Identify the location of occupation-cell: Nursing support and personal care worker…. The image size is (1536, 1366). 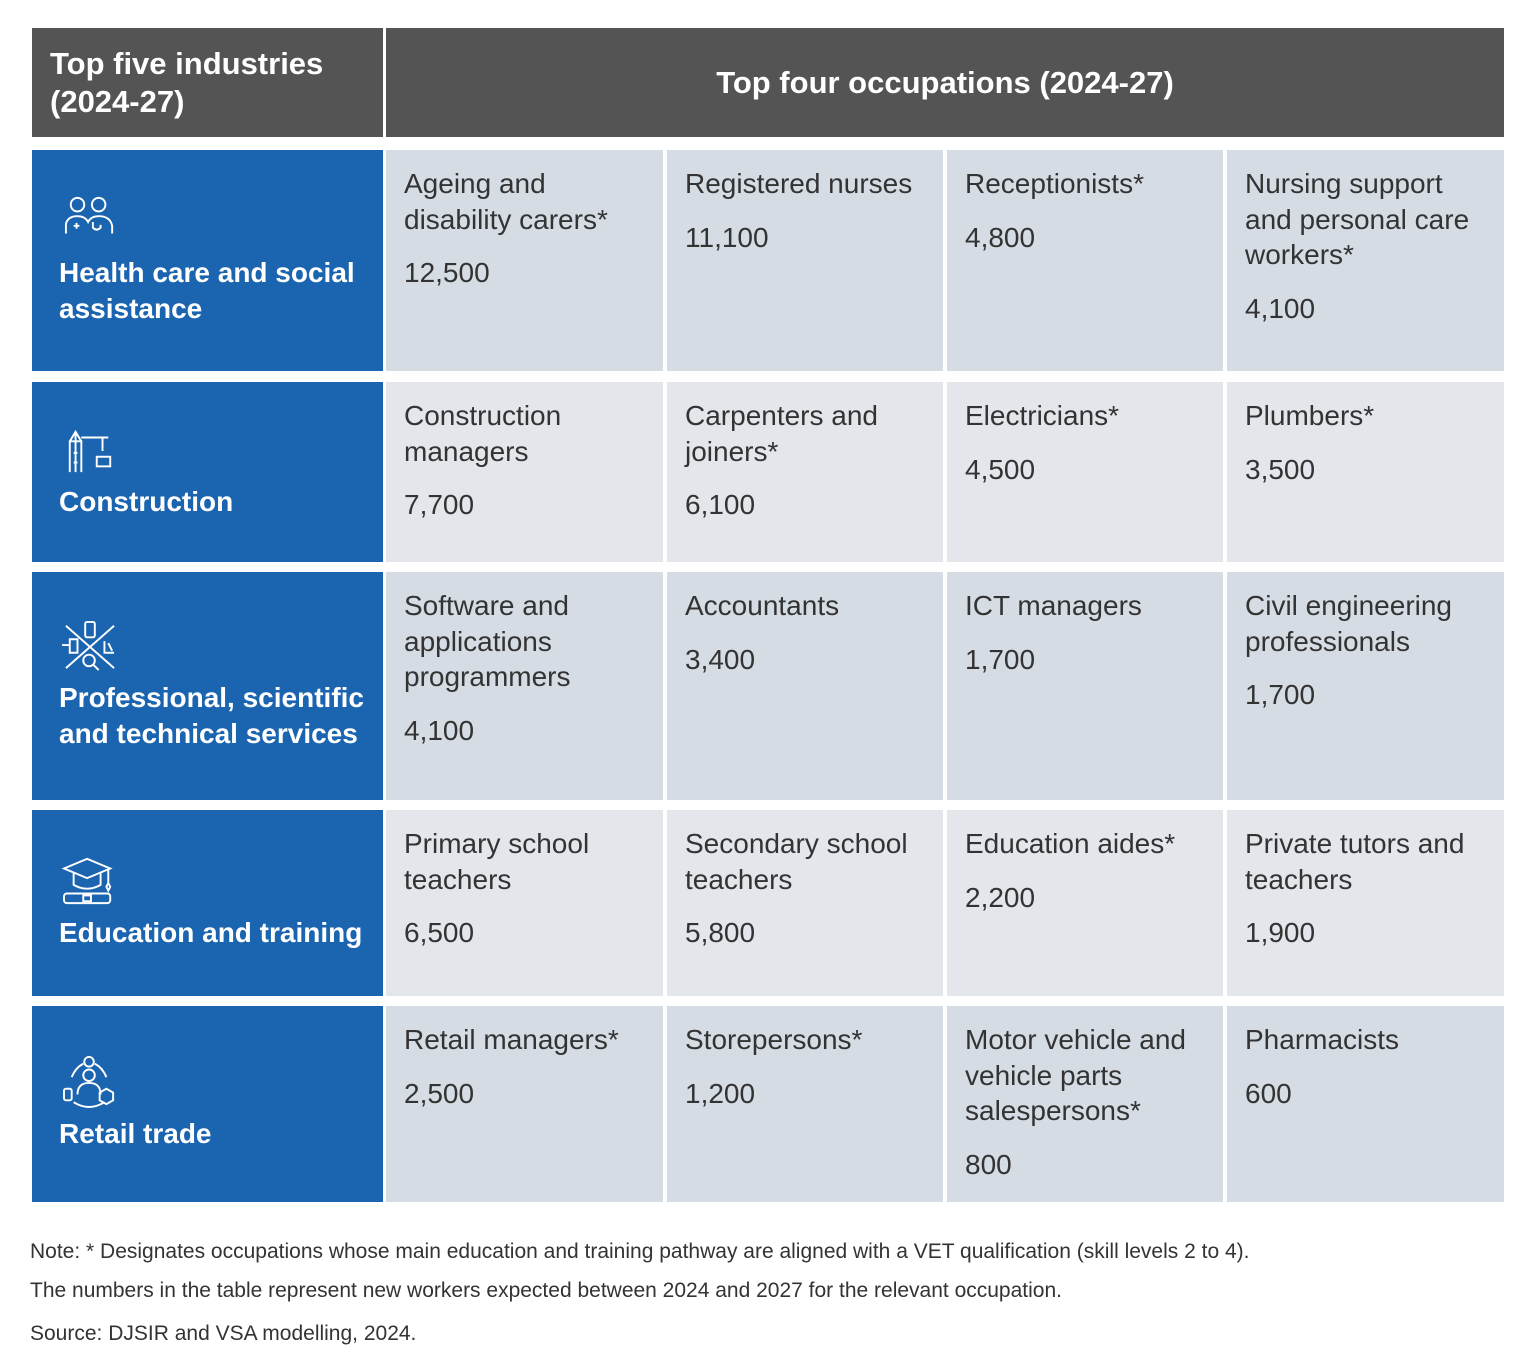
(1365, 260).